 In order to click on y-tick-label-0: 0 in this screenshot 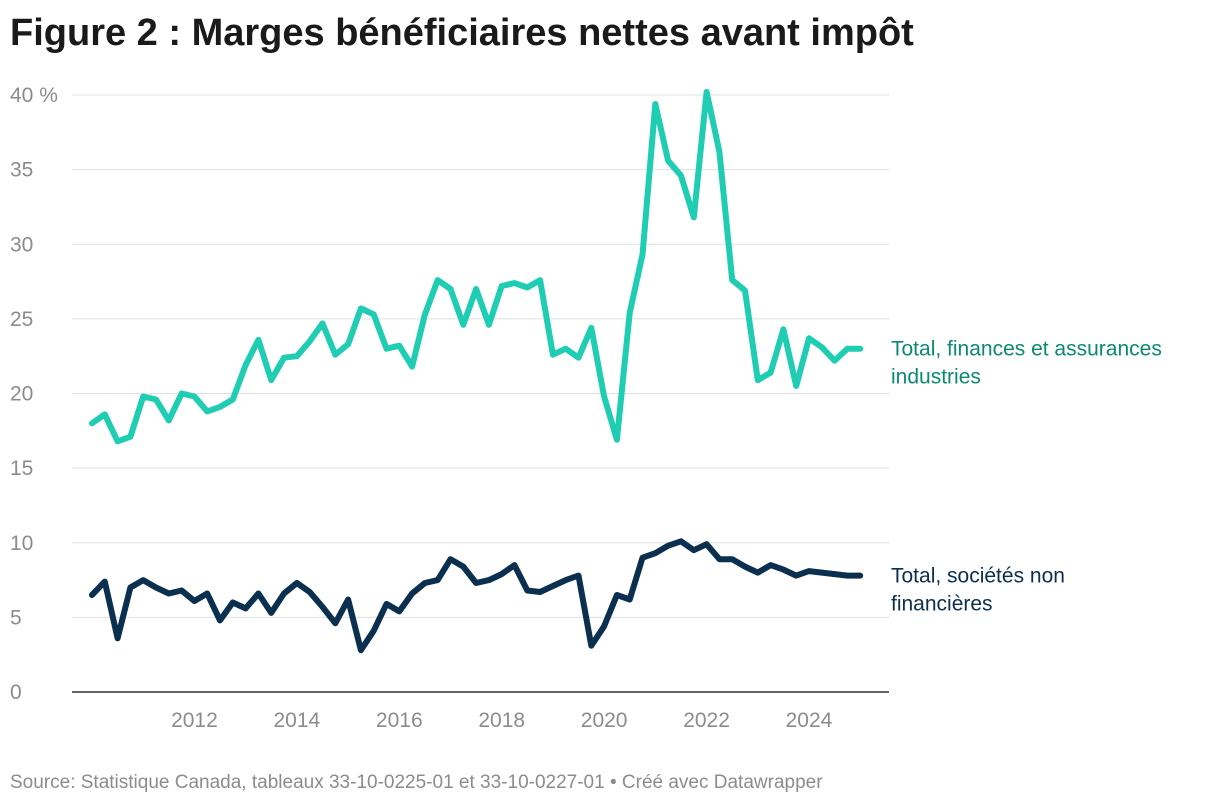, I will do `click(16, 692)`.